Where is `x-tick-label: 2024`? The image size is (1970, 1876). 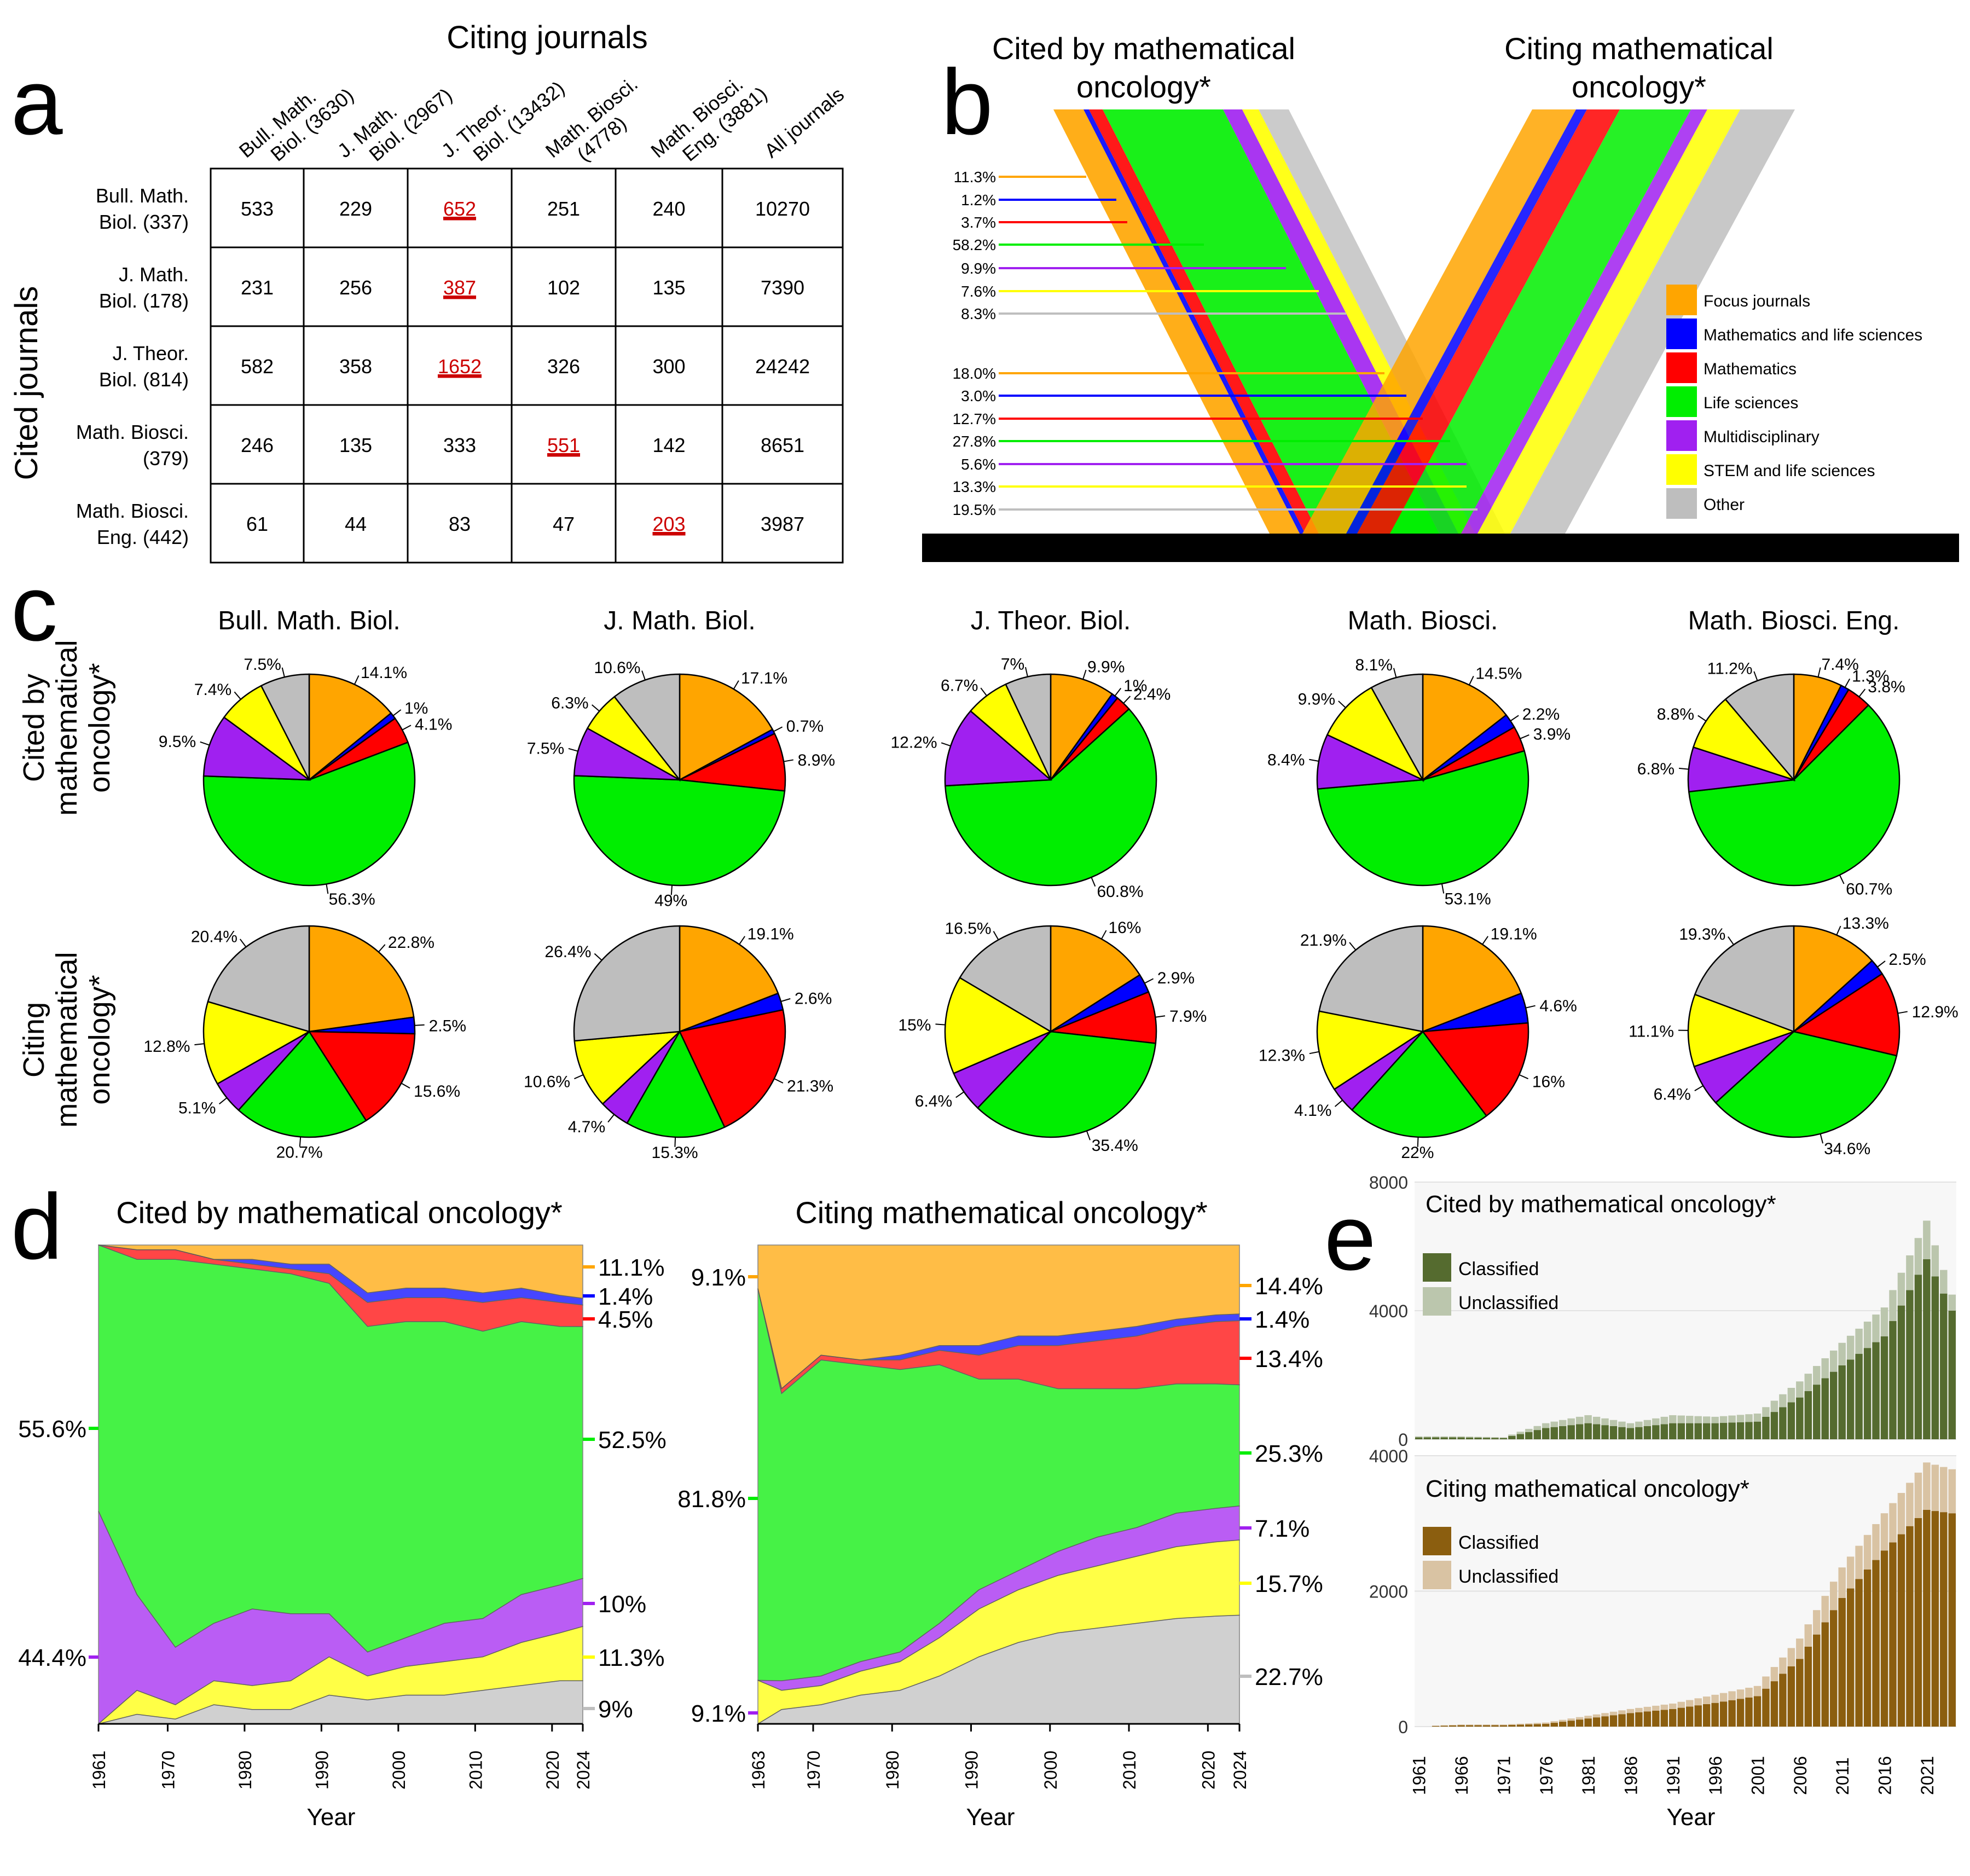 x-tick-label: 2024 is located at coordinates (1240, 1770).